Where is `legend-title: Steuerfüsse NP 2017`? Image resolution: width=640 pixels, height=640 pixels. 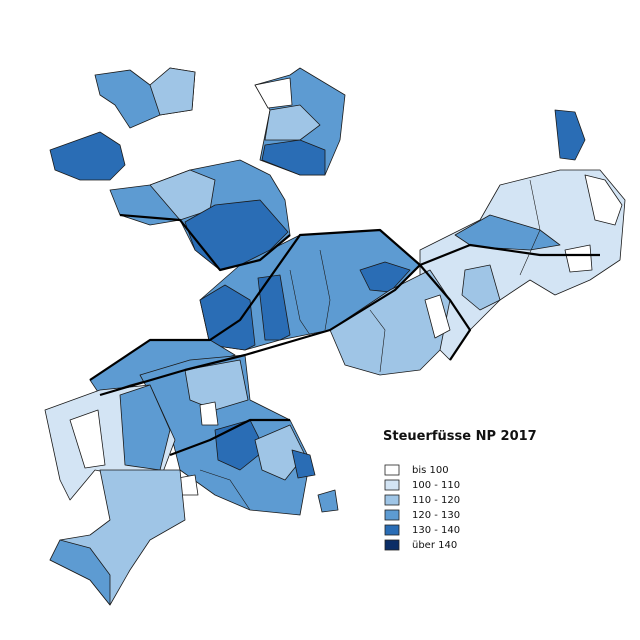 legend-title: Steuerfüsse NP 2017 is located at coordinates (460, 436).